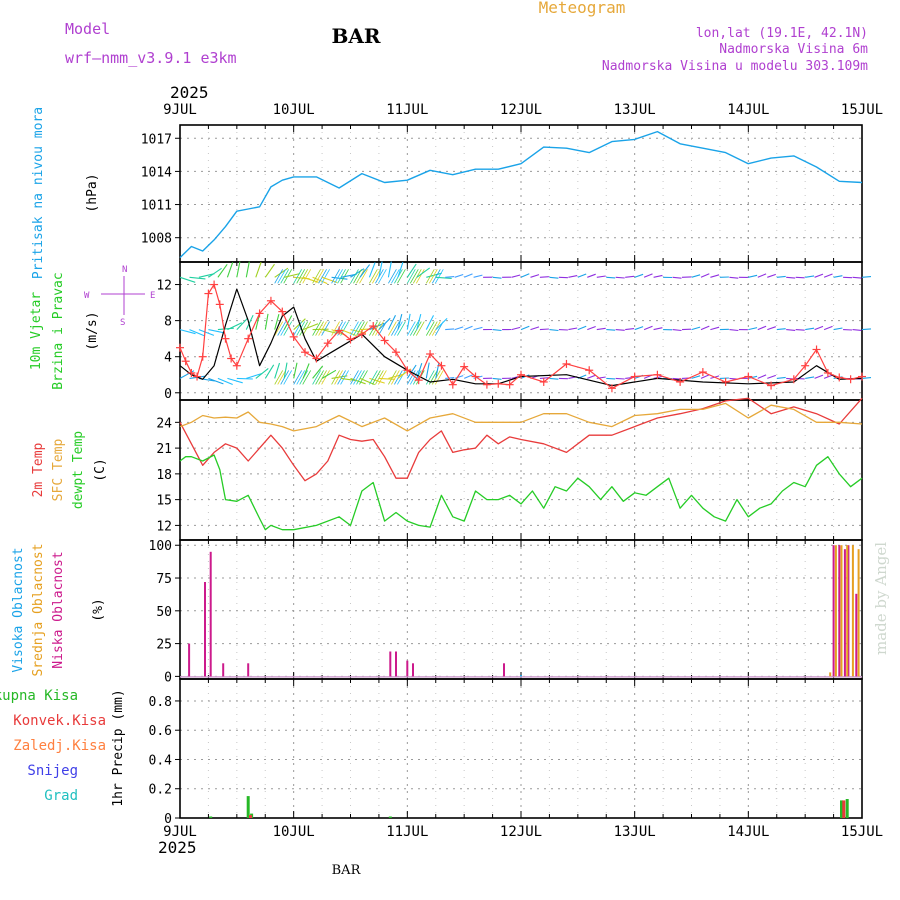  What do you see at coordinates (164, 449) in the screenshot?
I see `temperature-ytick: 21` at bounding box center [164, 449].